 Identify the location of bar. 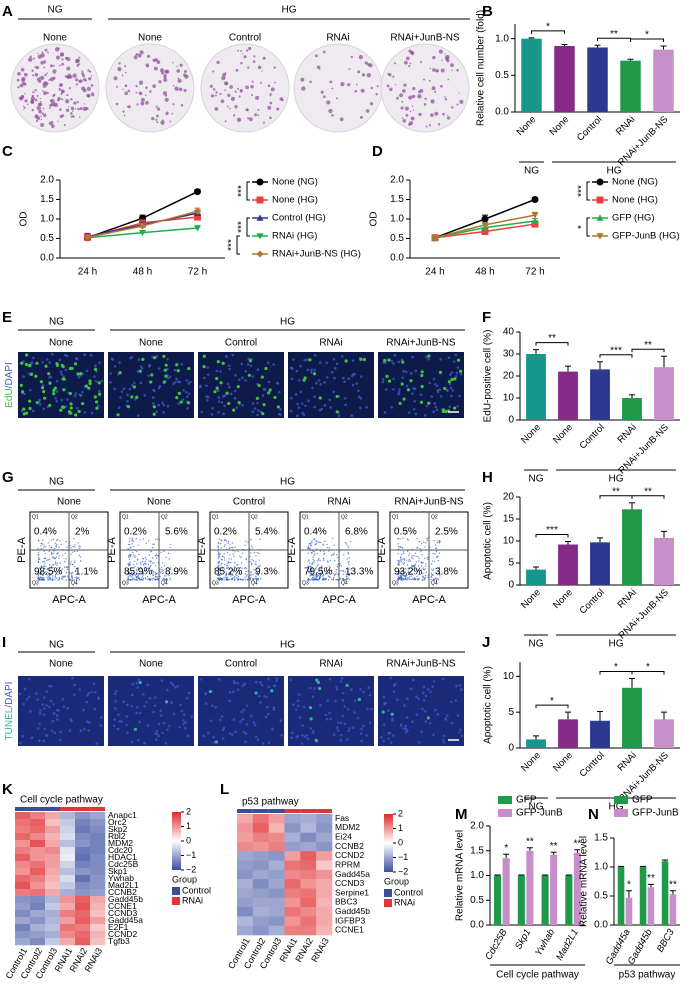
(597, 79).